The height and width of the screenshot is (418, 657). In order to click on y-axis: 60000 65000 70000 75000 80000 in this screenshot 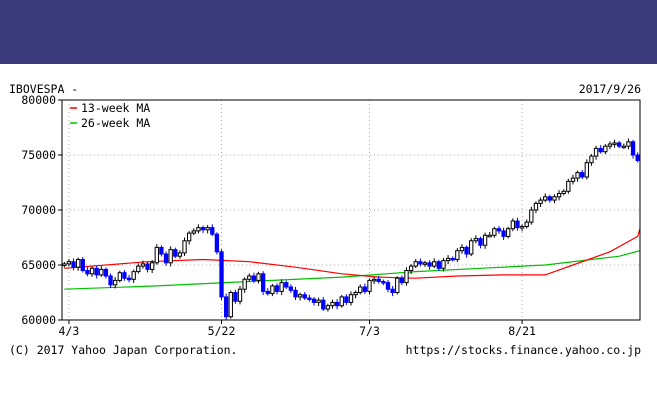, I will do `click(41, 210)`.